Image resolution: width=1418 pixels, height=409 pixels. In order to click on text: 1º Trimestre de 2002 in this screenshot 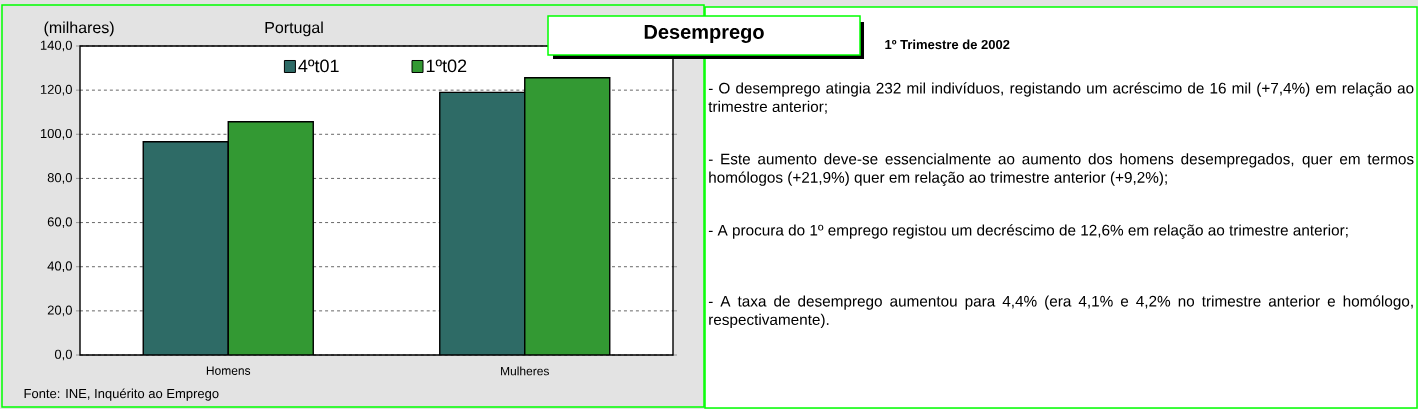, I will do `click(947, 44)`.